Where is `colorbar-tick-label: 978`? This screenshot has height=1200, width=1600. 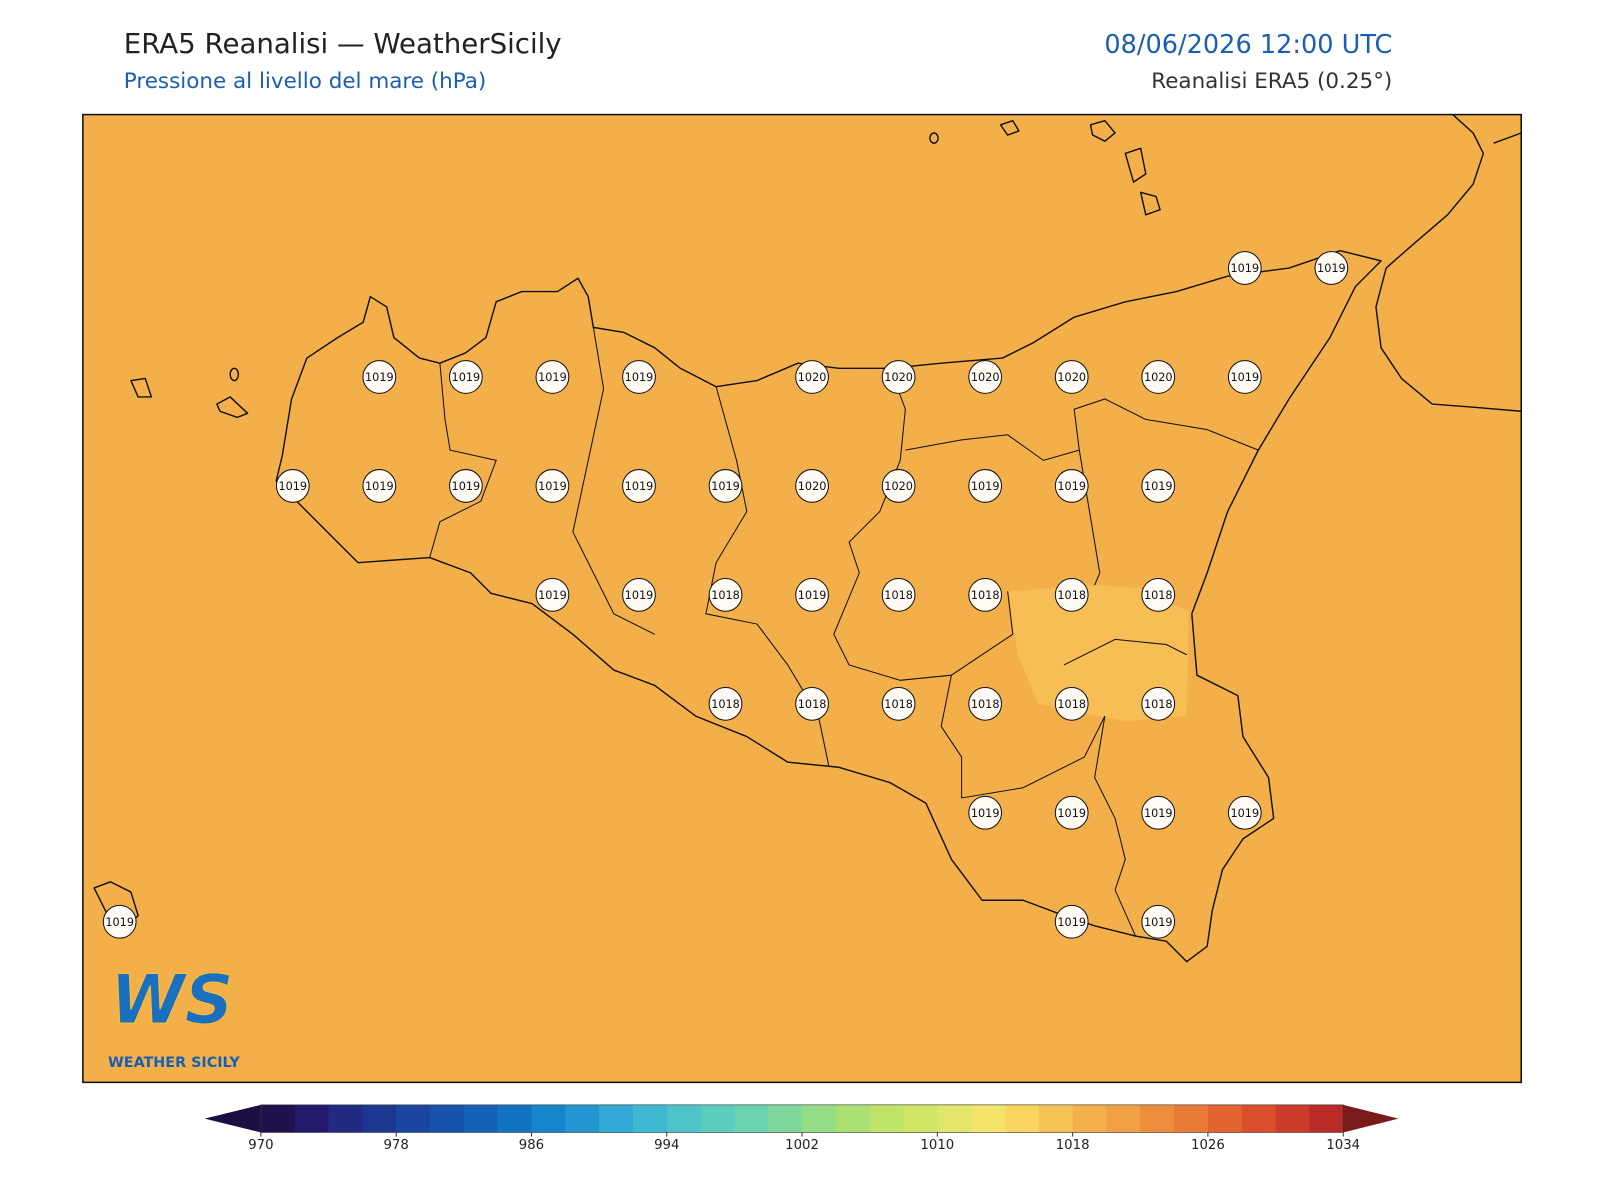
colorbar-tick-label: 978 is located at coordinates (395, 1145).